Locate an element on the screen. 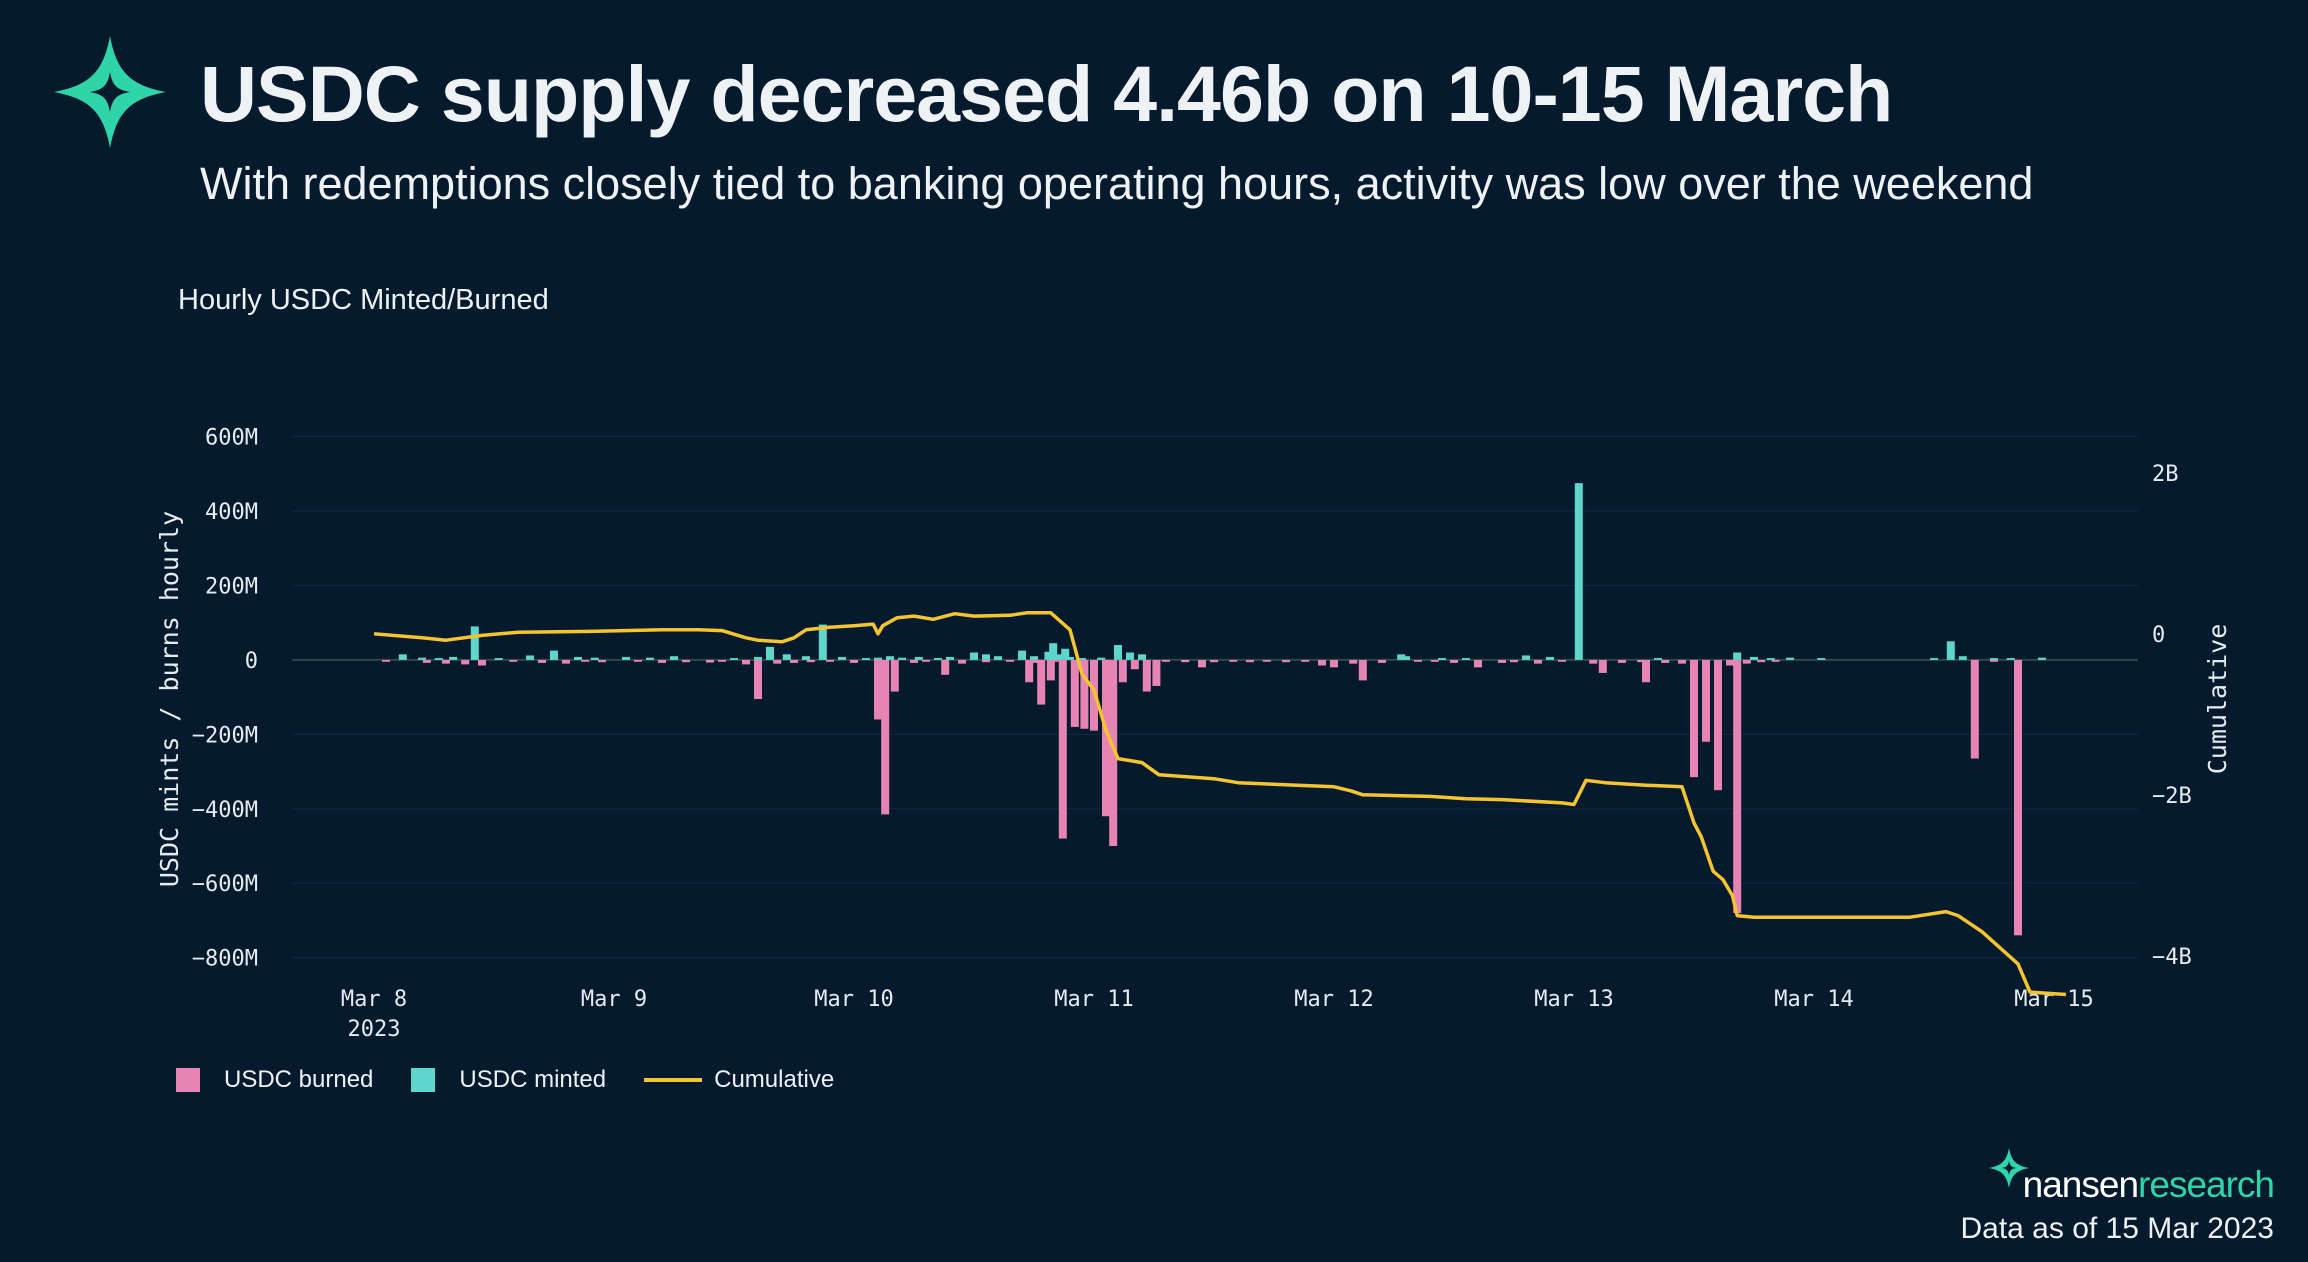  y-tick-label: 600M is located at coordinates (231, 438).